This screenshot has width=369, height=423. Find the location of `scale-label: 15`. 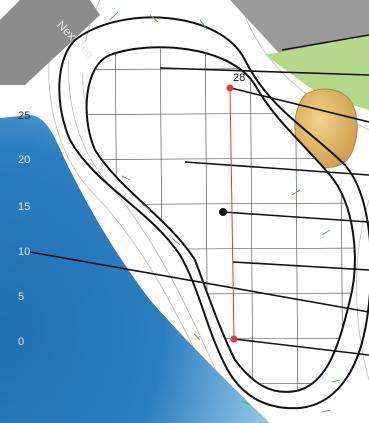

scale-label: 15 is located at coordinates (24, 207).